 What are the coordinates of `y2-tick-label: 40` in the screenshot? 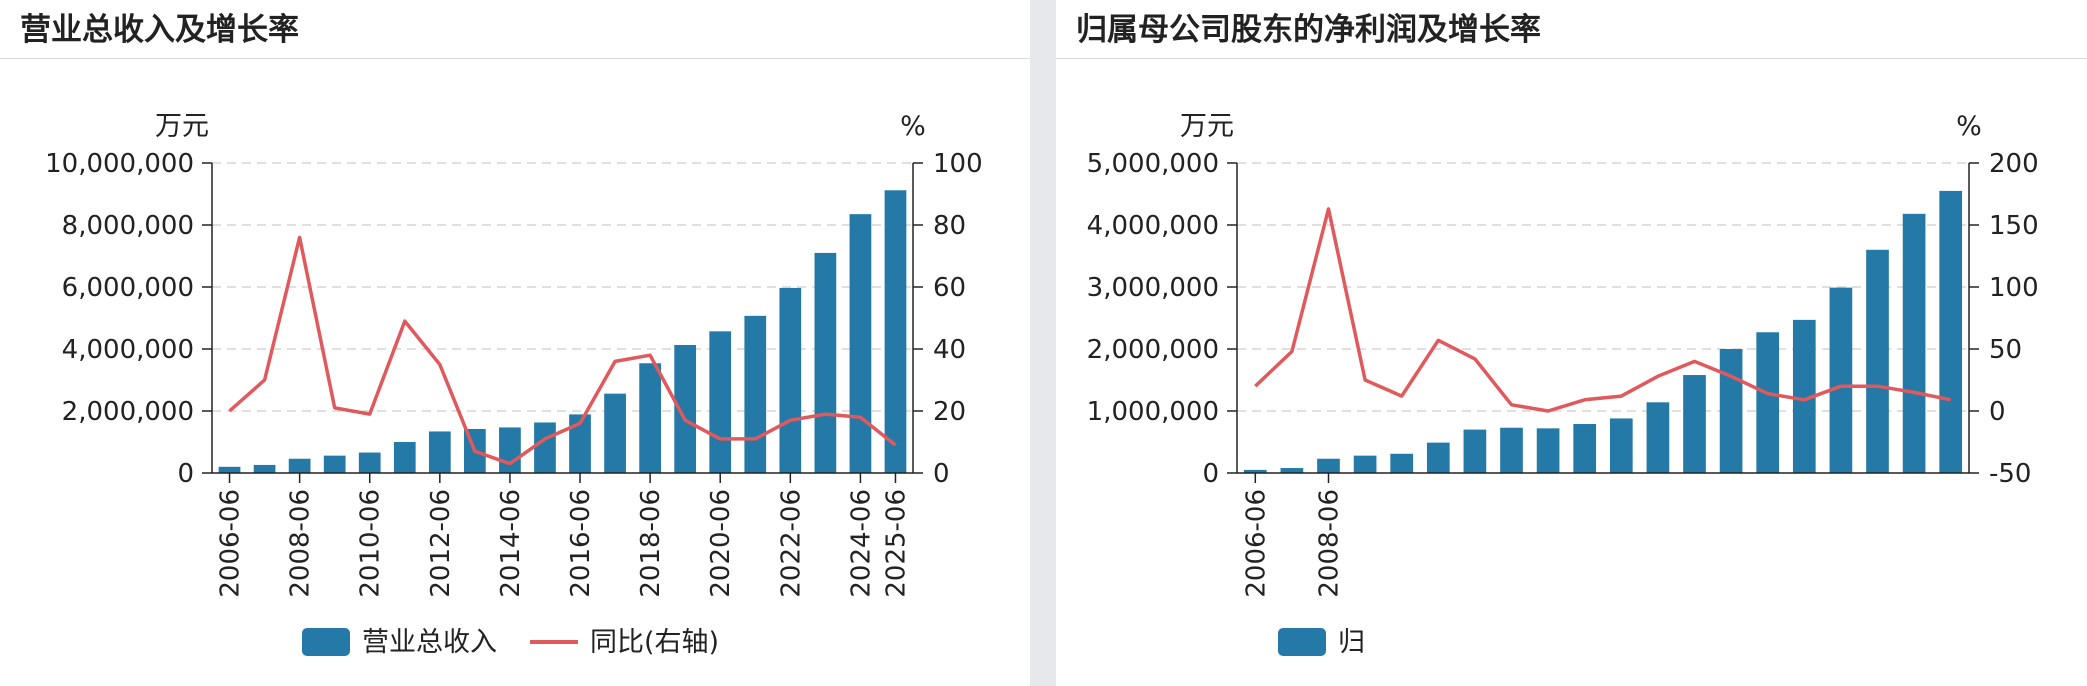 It's located at (949, 350).